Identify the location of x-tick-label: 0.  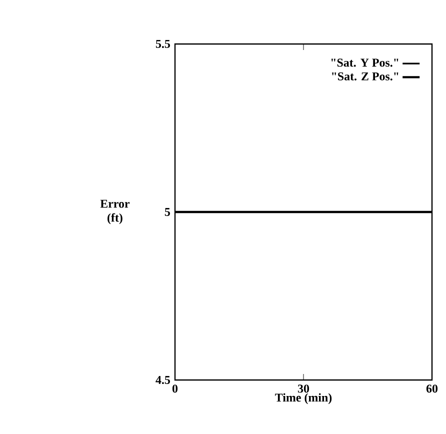
(175, 388).